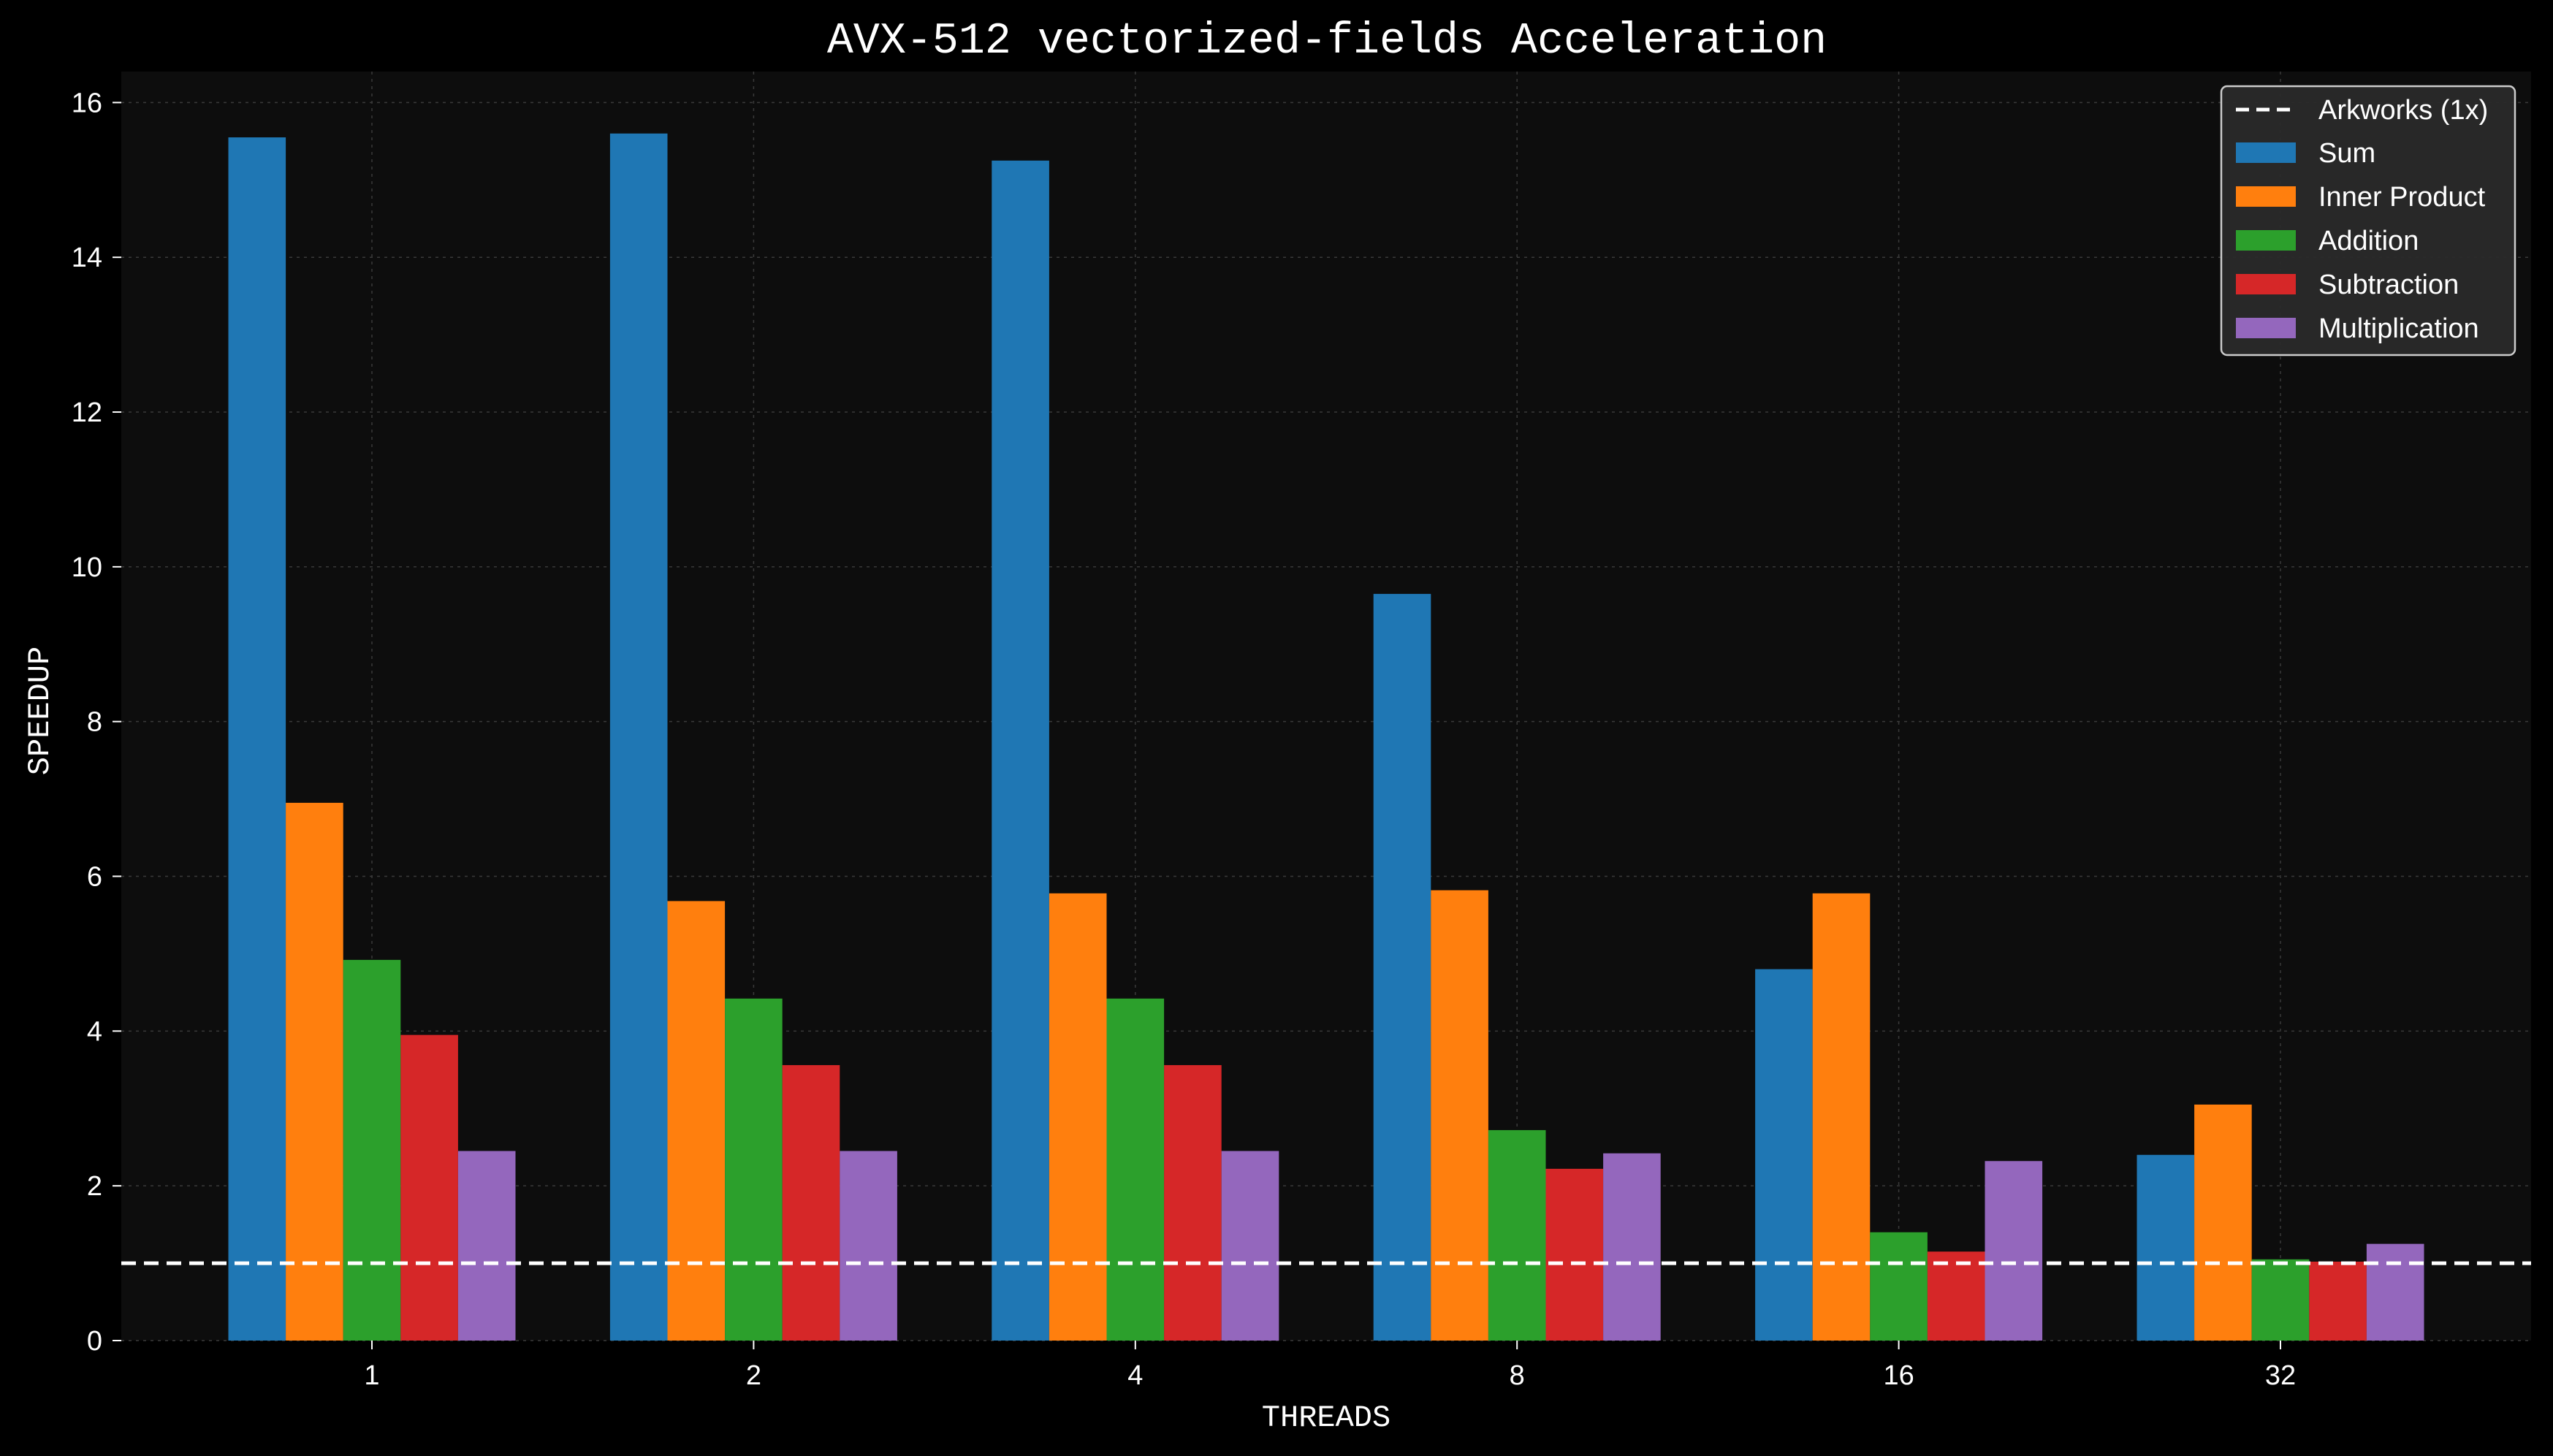 Image resolution: width=2553 pixels, height=1456 pixels. I want to click on x-tick-label: 16, so click(1899, 1375).